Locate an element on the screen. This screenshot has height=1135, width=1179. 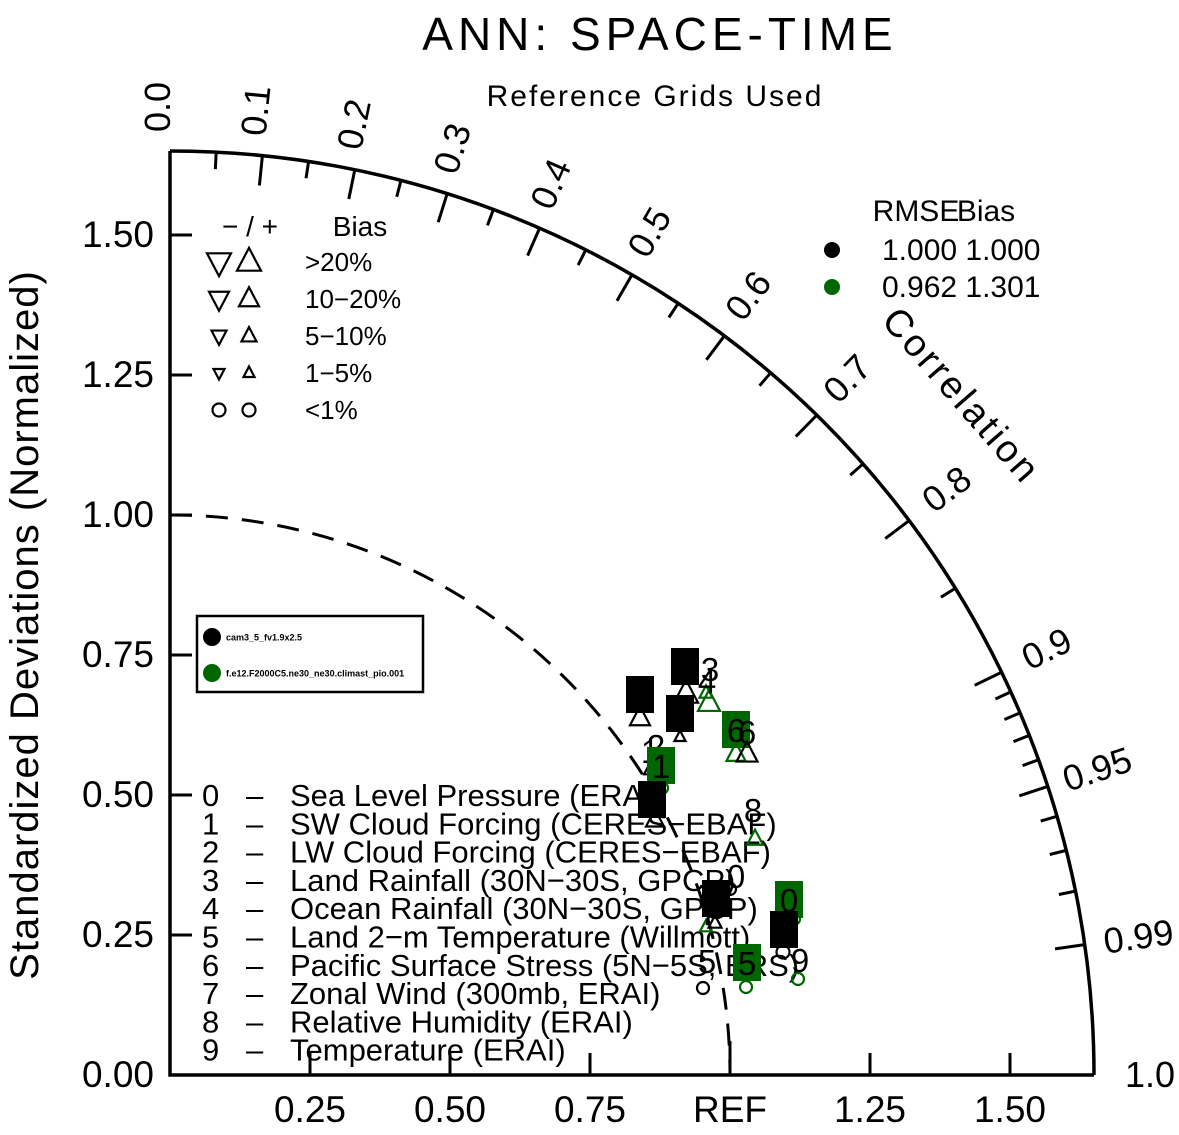
legend-item-id: 0 is located at coordinates (210, 795).